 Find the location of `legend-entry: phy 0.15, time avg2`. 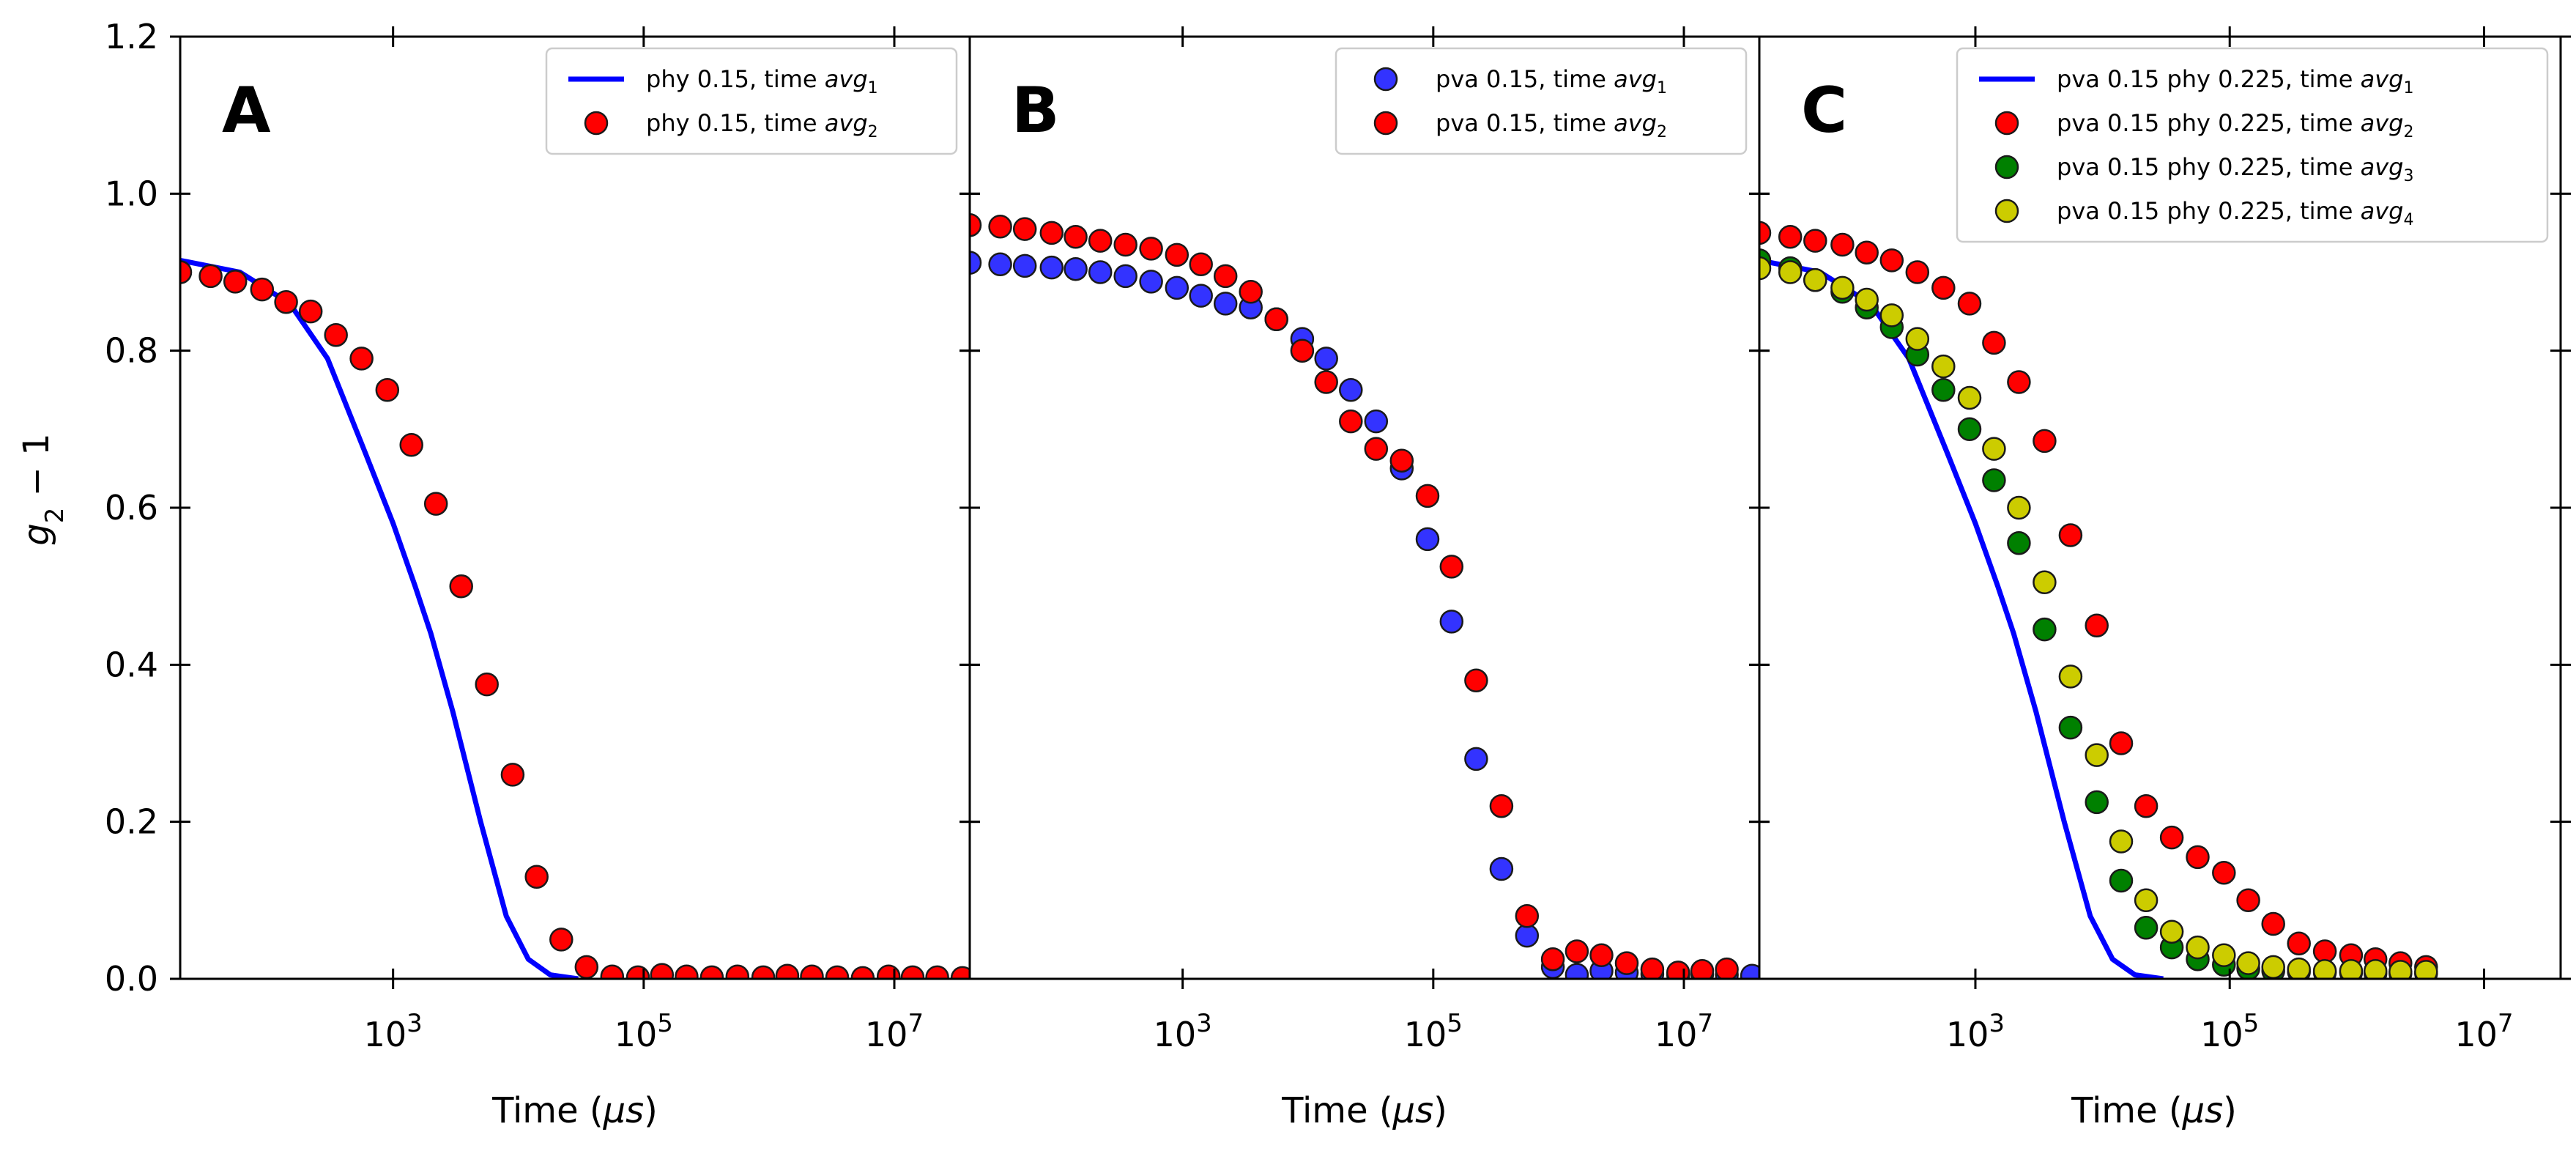

legend-entry: phy 0.15, time avg2 is located at coordinates (762, 125).